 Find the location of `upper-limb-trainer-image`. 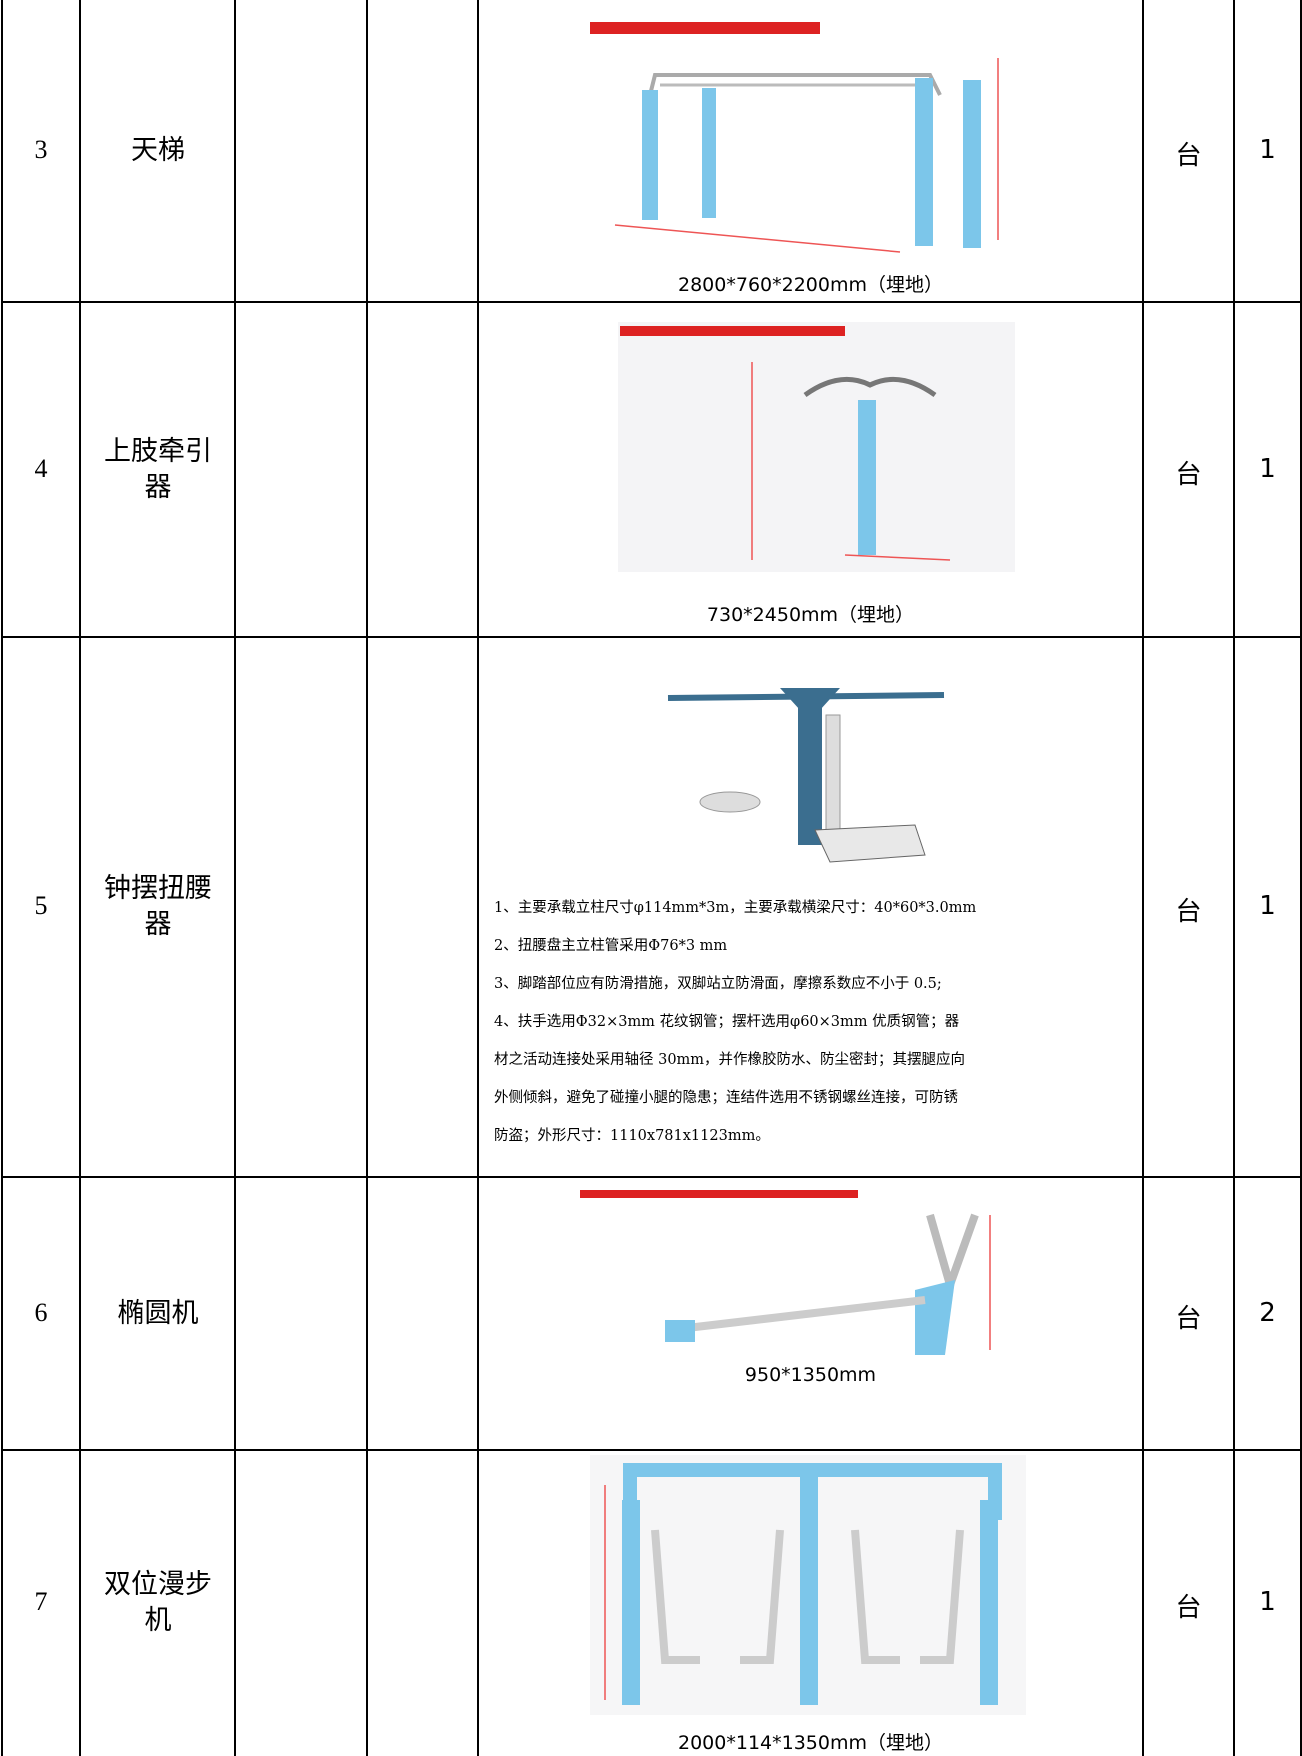

upper-limb-trainer-image is located at coordinates (816, 447).